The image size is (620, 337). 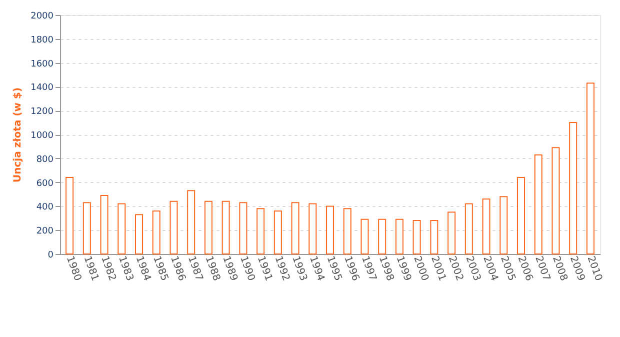 What do you see at coordinates (45, 231) in the screenshot?
I see `y-tick-label: 200` at bounding box center [45, 231].